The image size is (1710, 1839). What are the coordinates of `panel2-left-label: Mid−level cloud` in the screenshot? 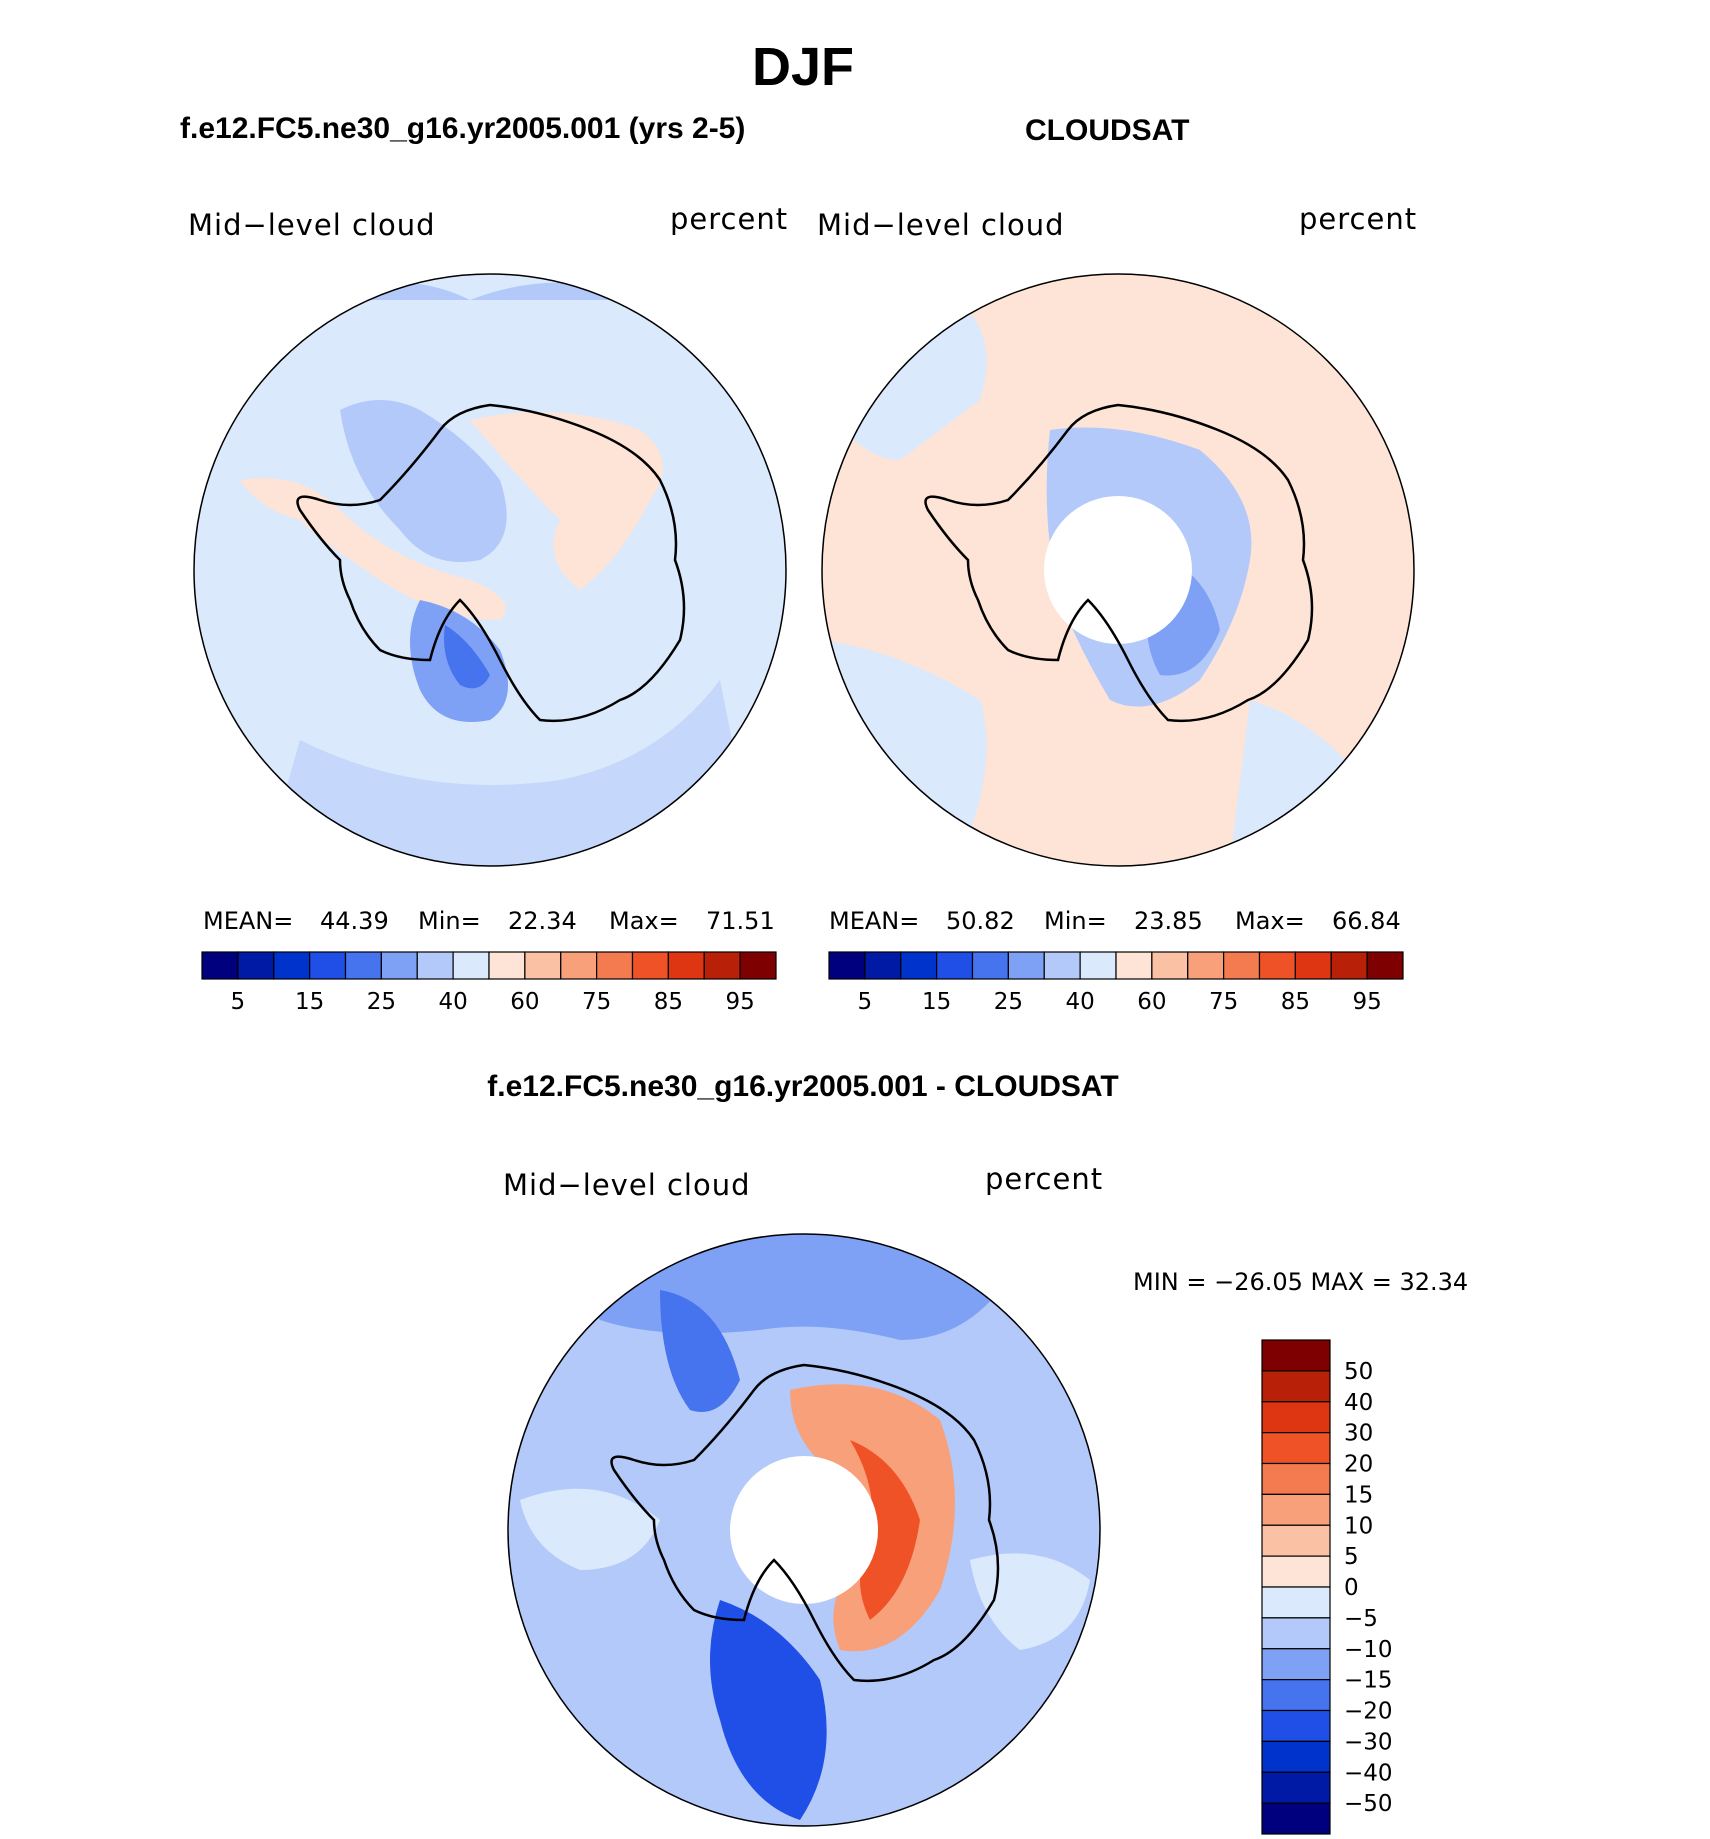 It's located at (941, 225).